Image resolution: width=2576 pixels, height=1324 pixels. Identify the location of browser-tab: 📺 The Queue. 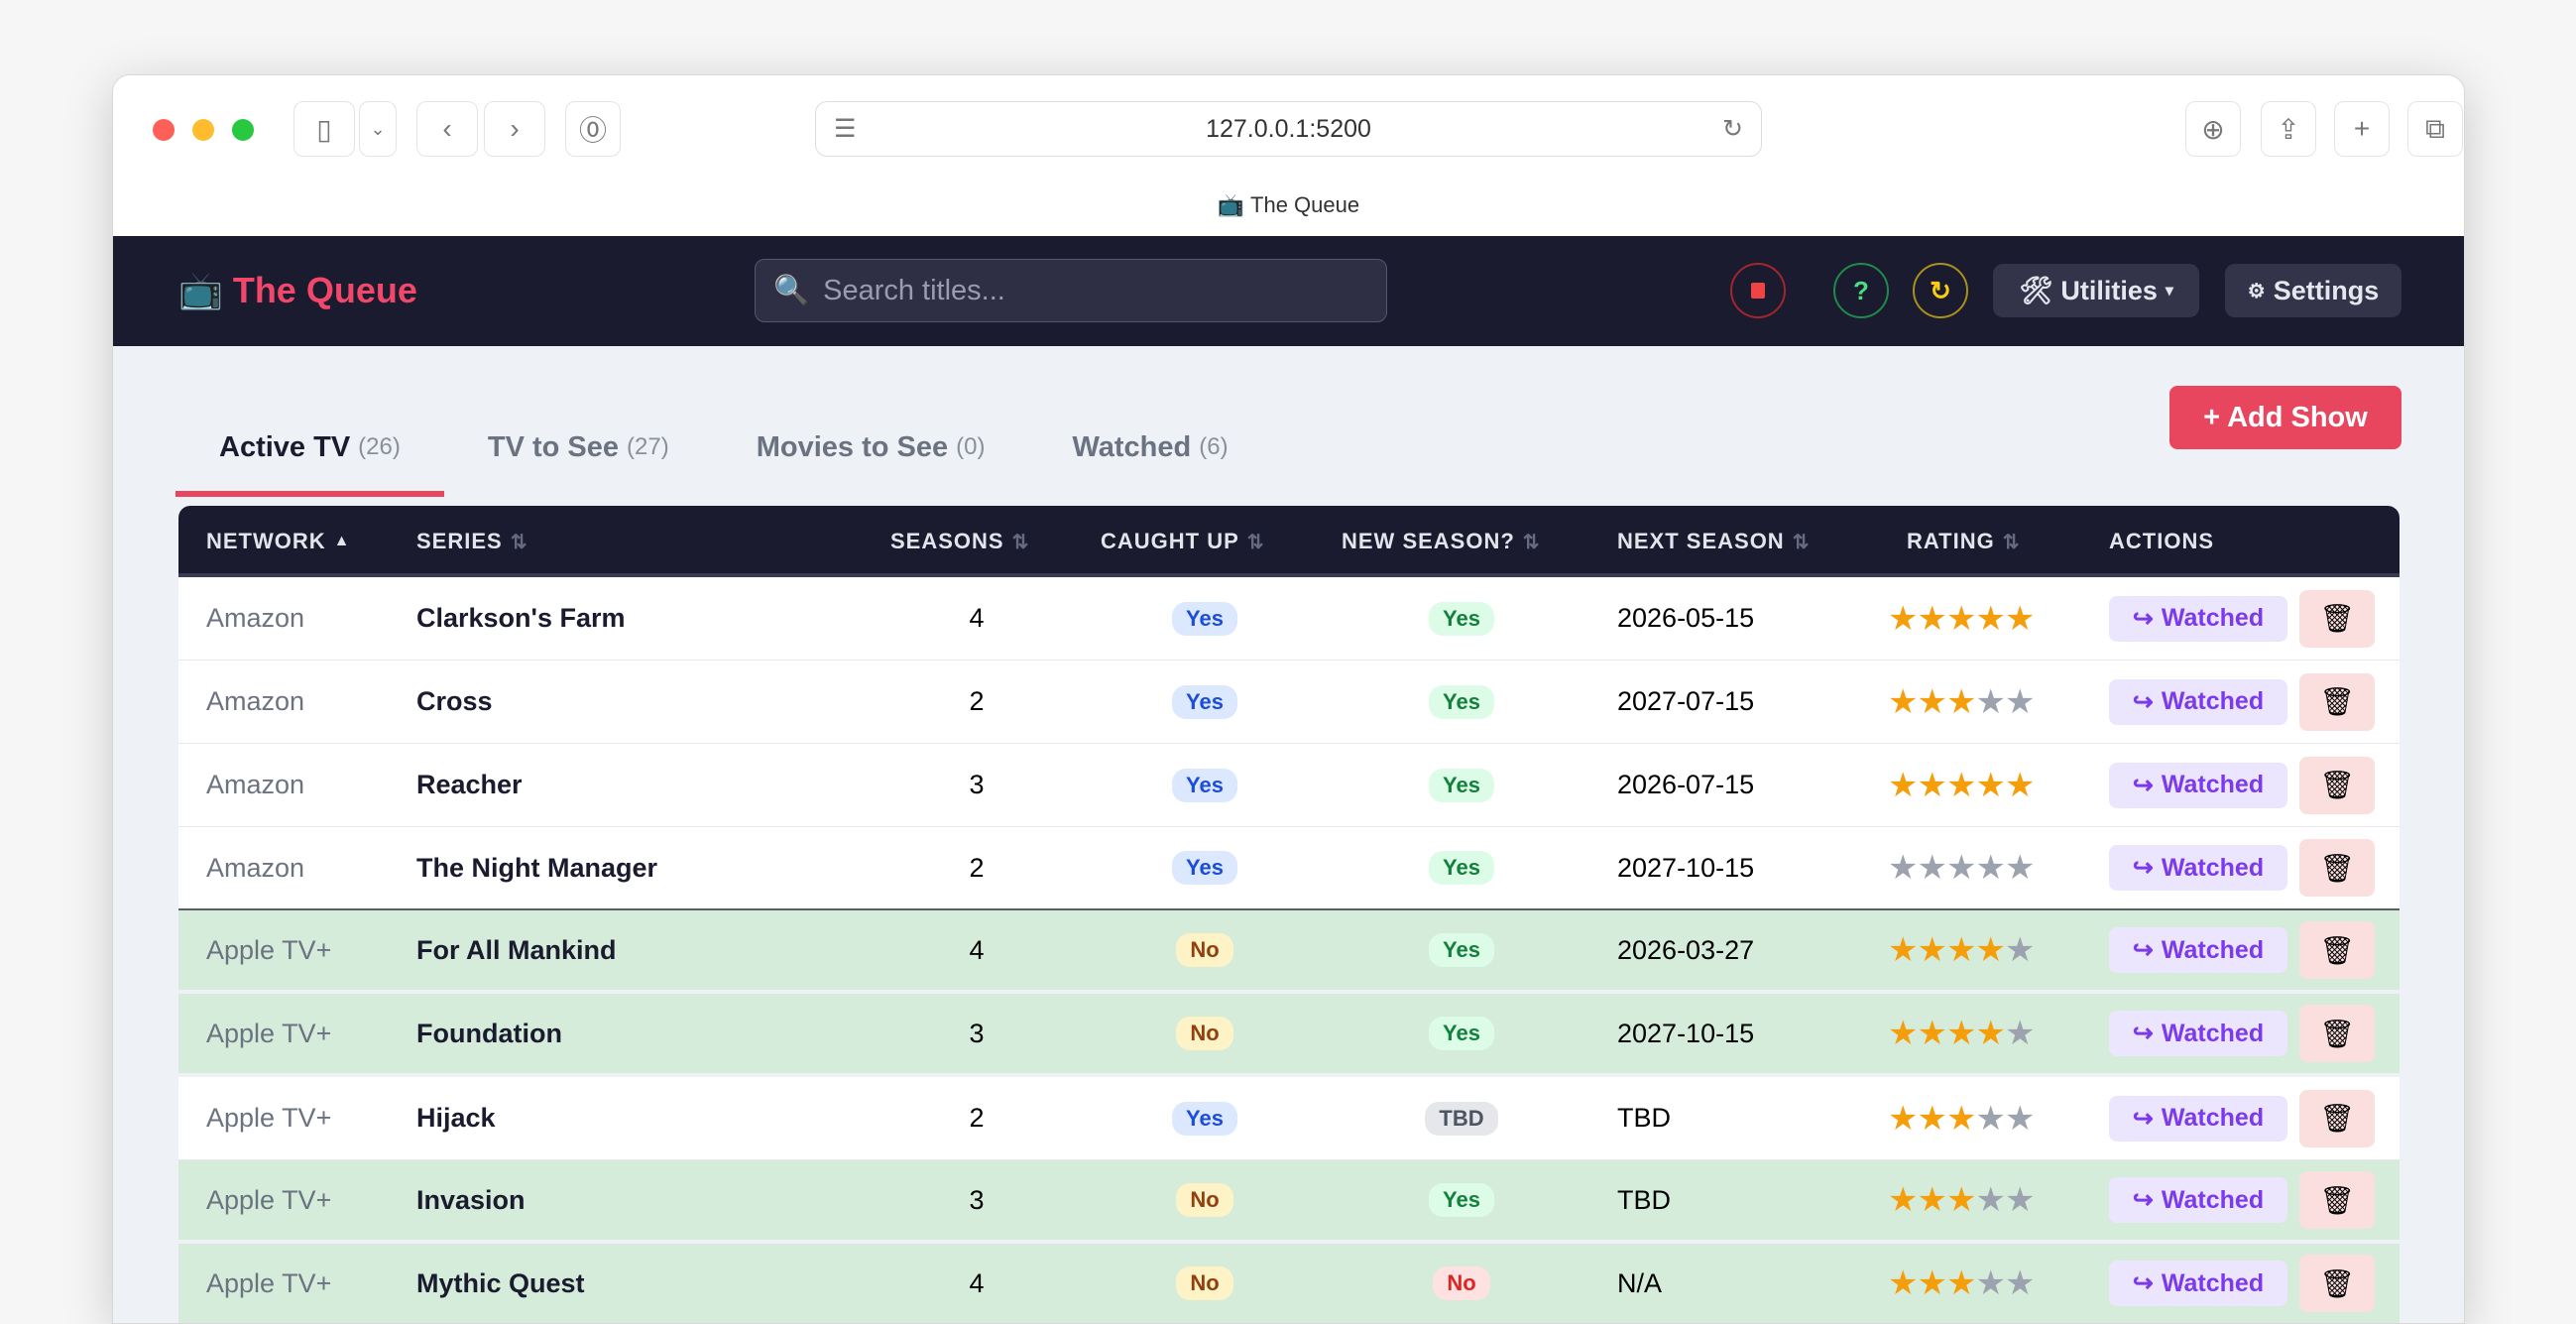
(1289, 205).